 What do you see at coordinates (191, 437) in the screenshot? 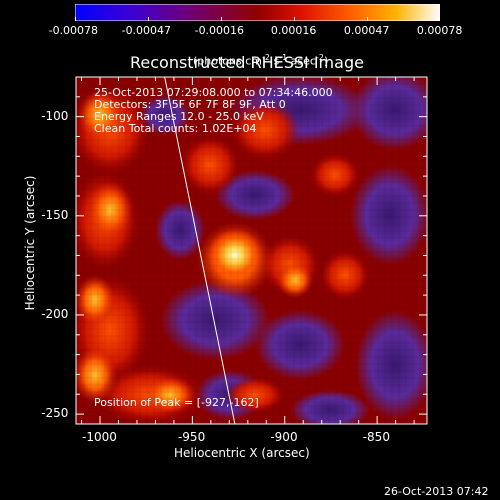
I see `x-tick-label: -950` at bounding box center [191, 437].